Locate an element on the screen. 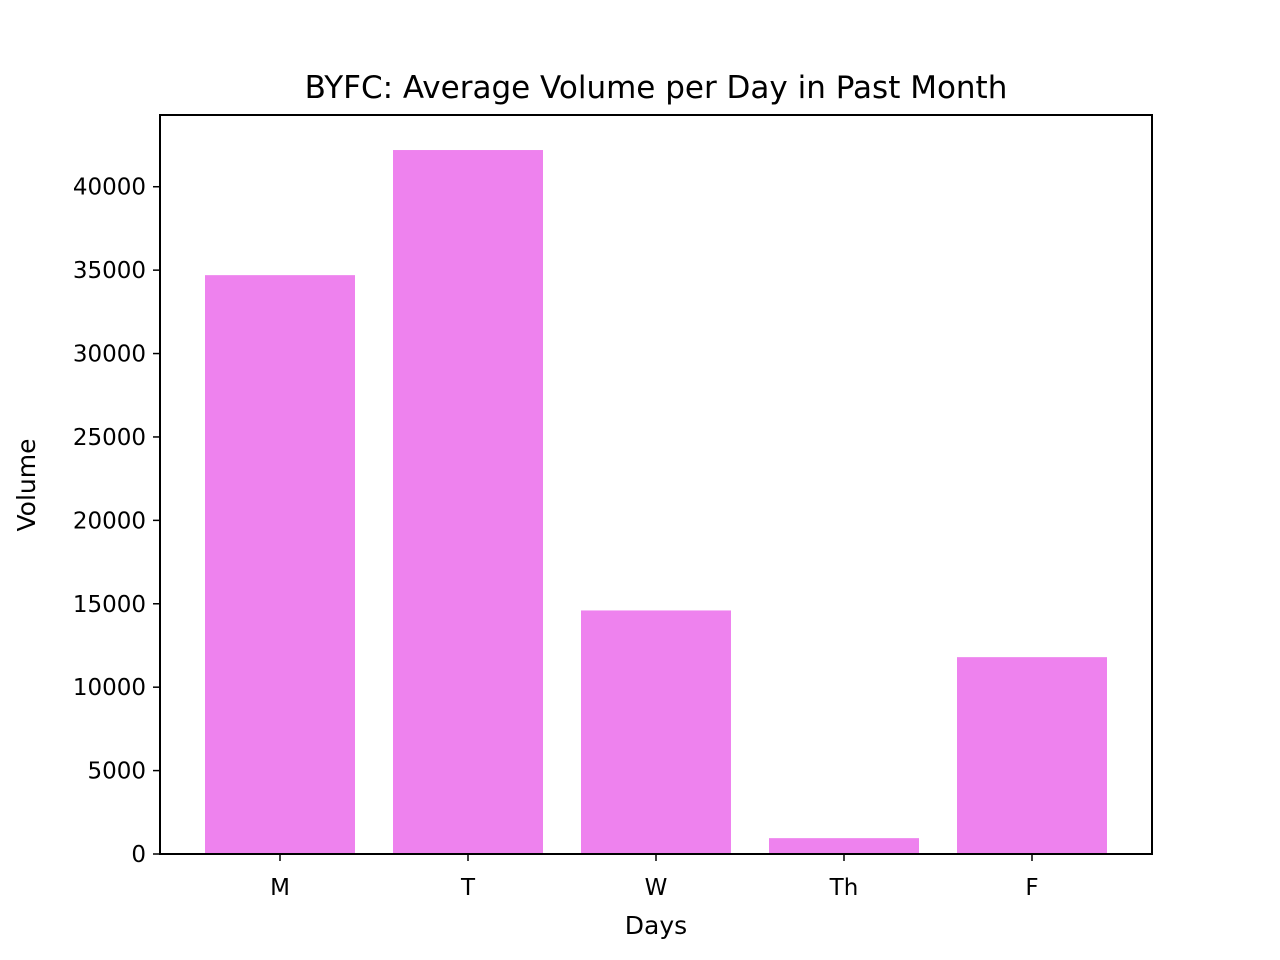  y-tick-label: 35000 is located at coordinates (109, 271).